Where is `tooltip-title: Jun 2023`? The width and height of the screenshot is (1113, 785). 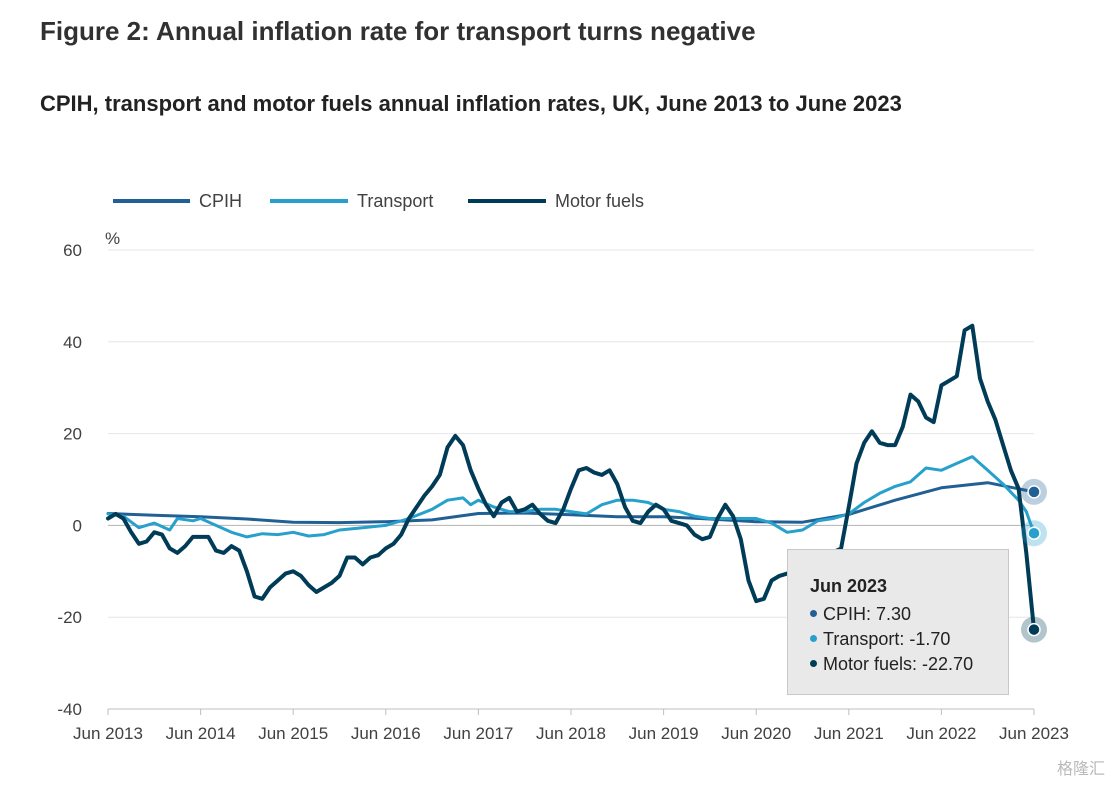
tooltip-title: Jun 2023 is located at coordinates (849, 586).